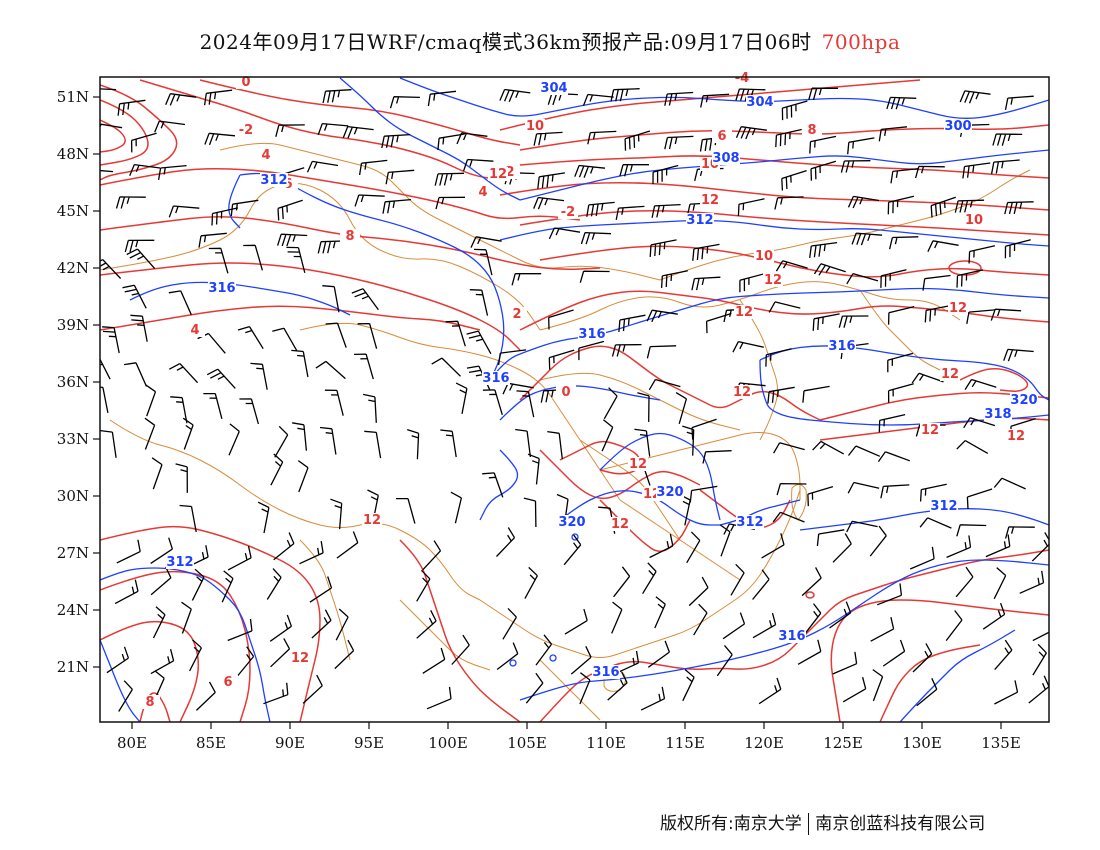 The image size is (1100, 850). Describe the element at coordinates (179, 562) in the screenshot. I see `geopotential-contour-label: 312` at that location.